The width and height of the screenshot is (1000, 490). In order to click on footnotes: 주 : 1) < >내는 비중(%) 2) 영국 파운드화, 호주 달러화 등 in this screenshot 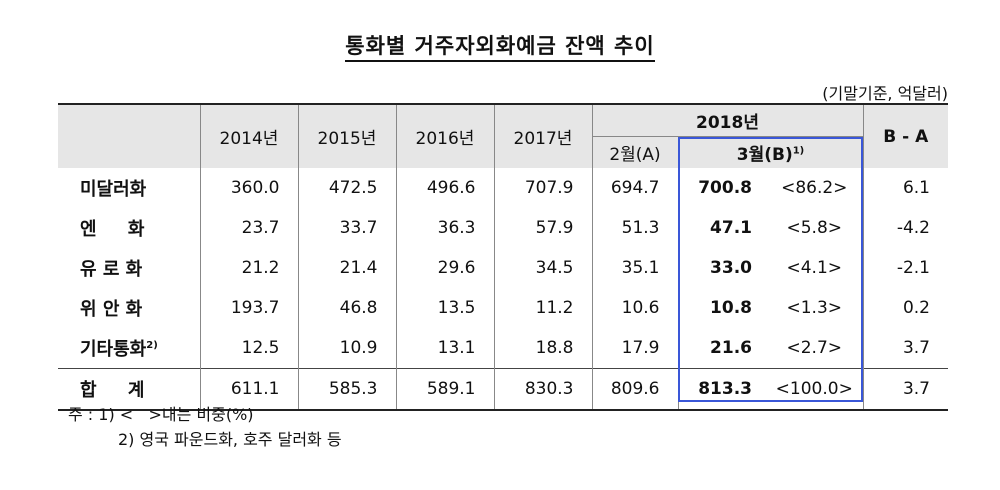, I will do `click(205, 427)`.